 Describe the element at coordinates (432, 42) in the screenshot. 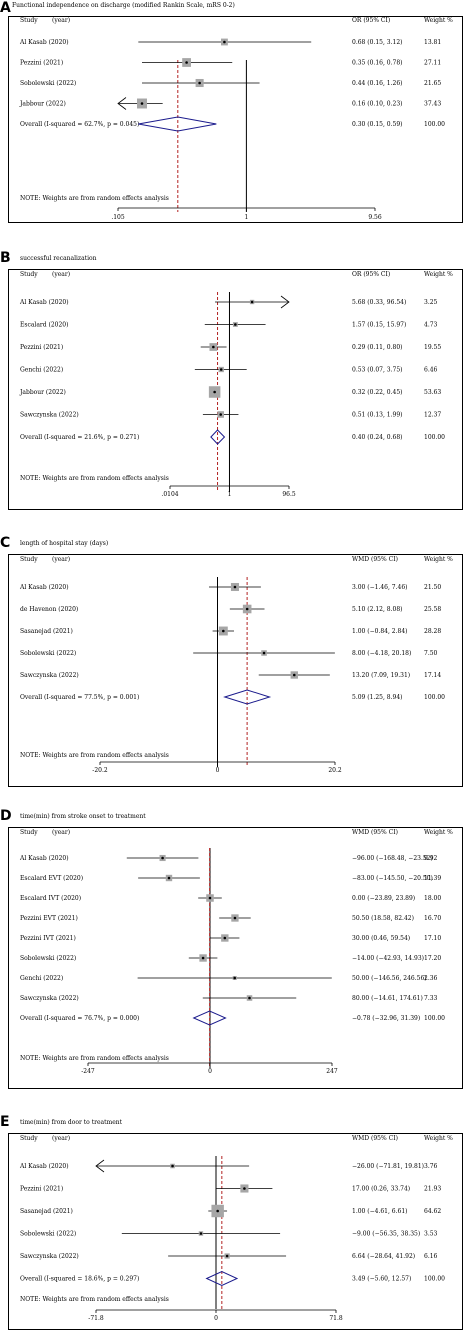

I see `study-weight: 13.81` at that location.